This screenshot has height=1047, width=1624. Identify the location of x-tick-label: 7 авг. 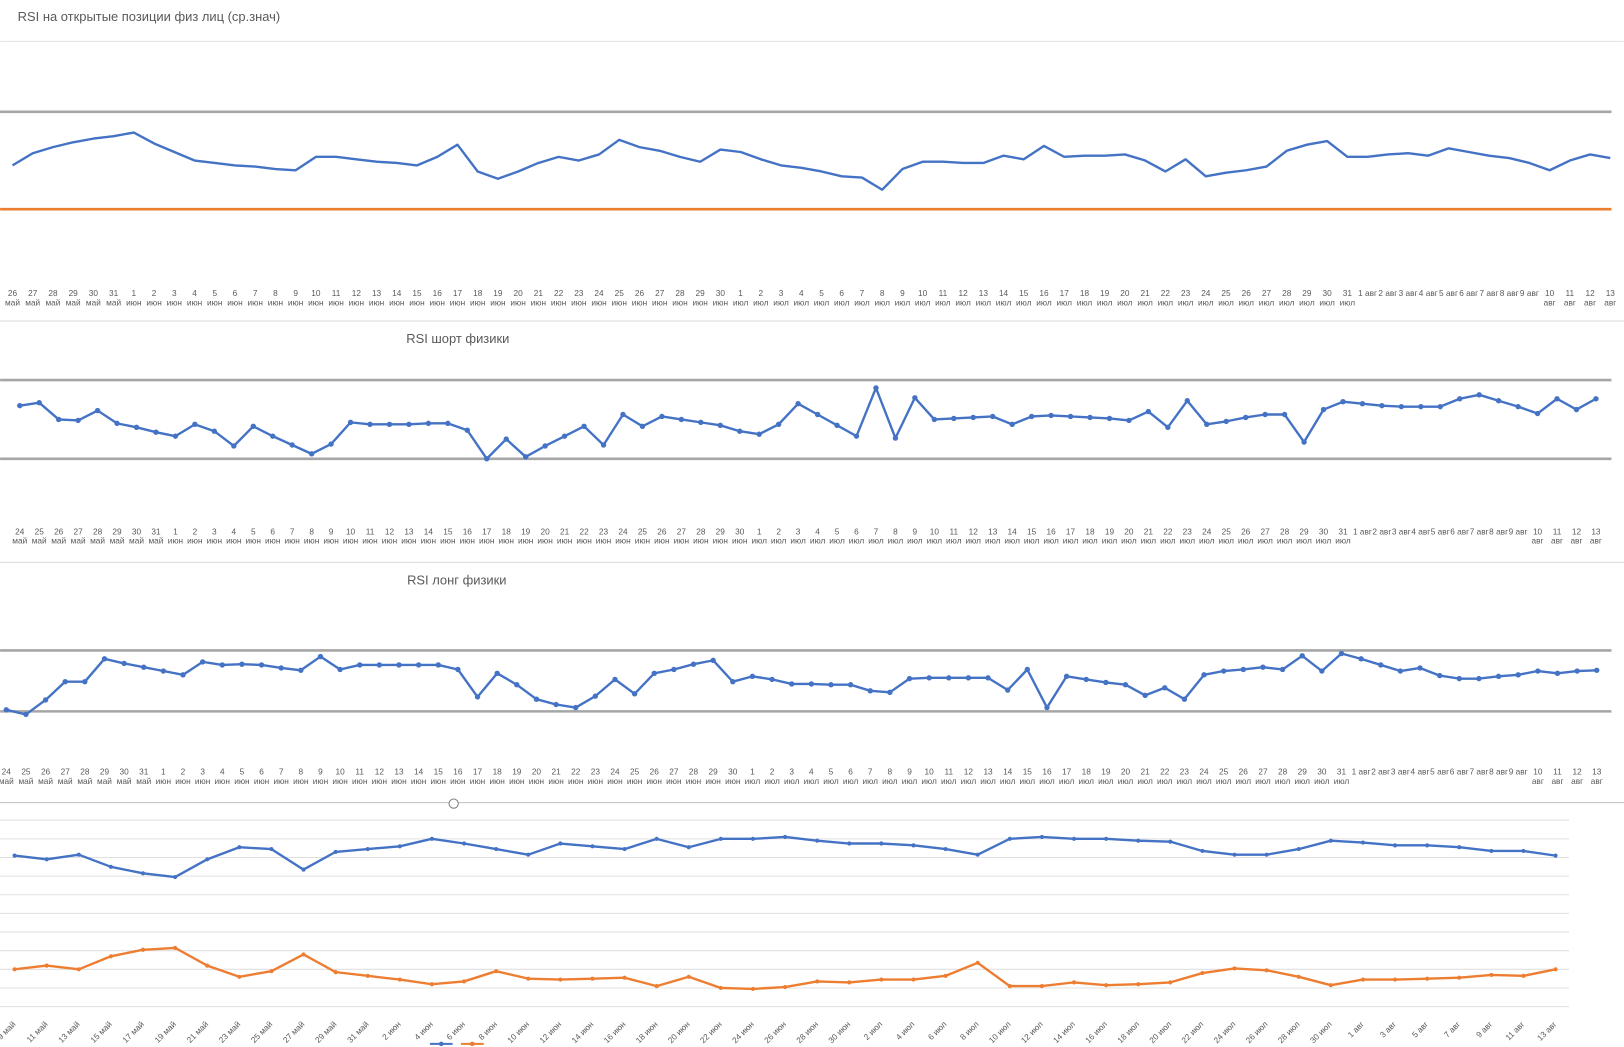
(1488, 293).